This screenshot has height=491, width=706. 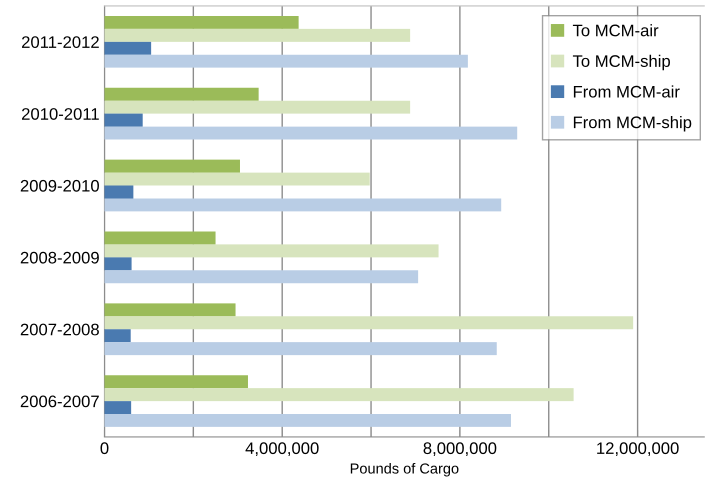 I want to click on y-tick-label: 2008-2009, so click(x=59, y=258).